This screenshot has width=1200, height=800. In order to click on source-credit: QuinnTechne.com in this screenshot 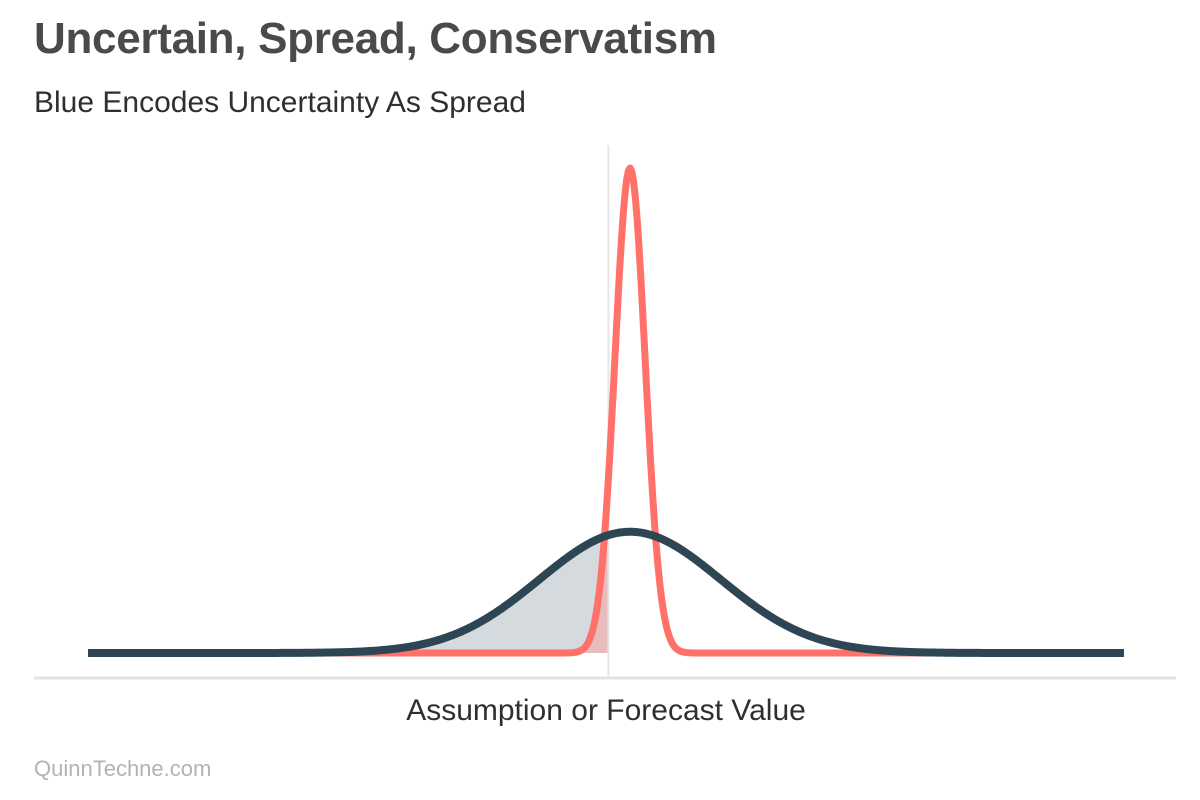, I will do `click(123, 768)`.